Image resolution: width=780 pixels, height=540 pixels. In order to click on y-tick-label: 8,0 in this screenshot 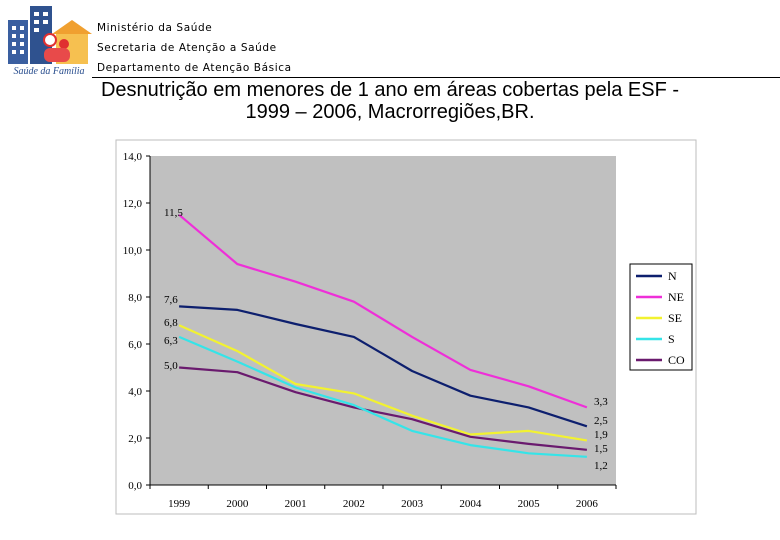, I will do `click(135, 298)`.